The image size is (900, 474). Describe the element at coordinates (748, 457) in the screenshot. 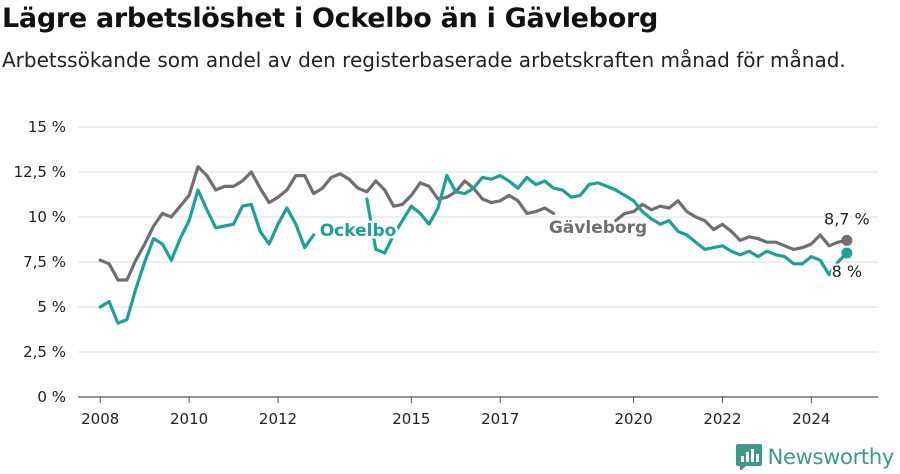

I see `newsworthy-logo-icon` at that location.